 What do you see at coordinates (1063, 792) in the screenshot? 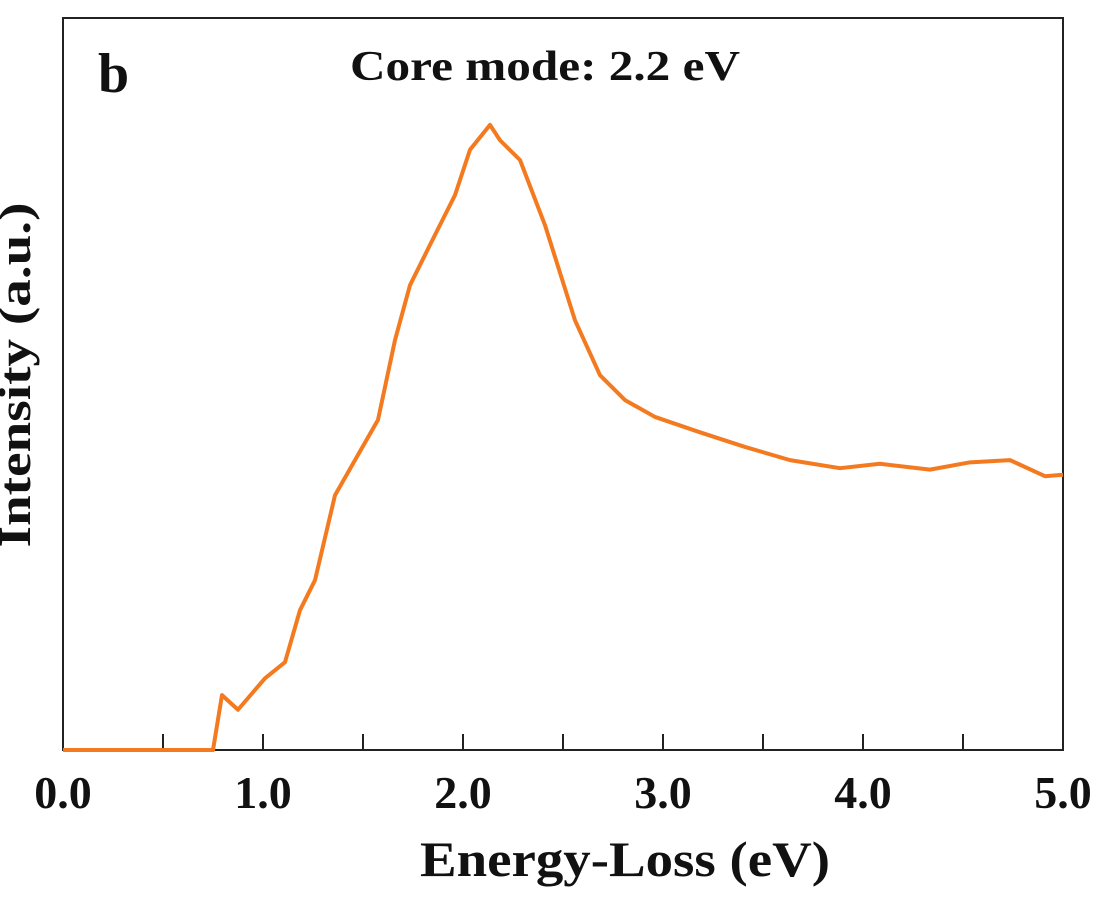
I see `x-tick-label: 5.0` at bounding box center [1063, 792].